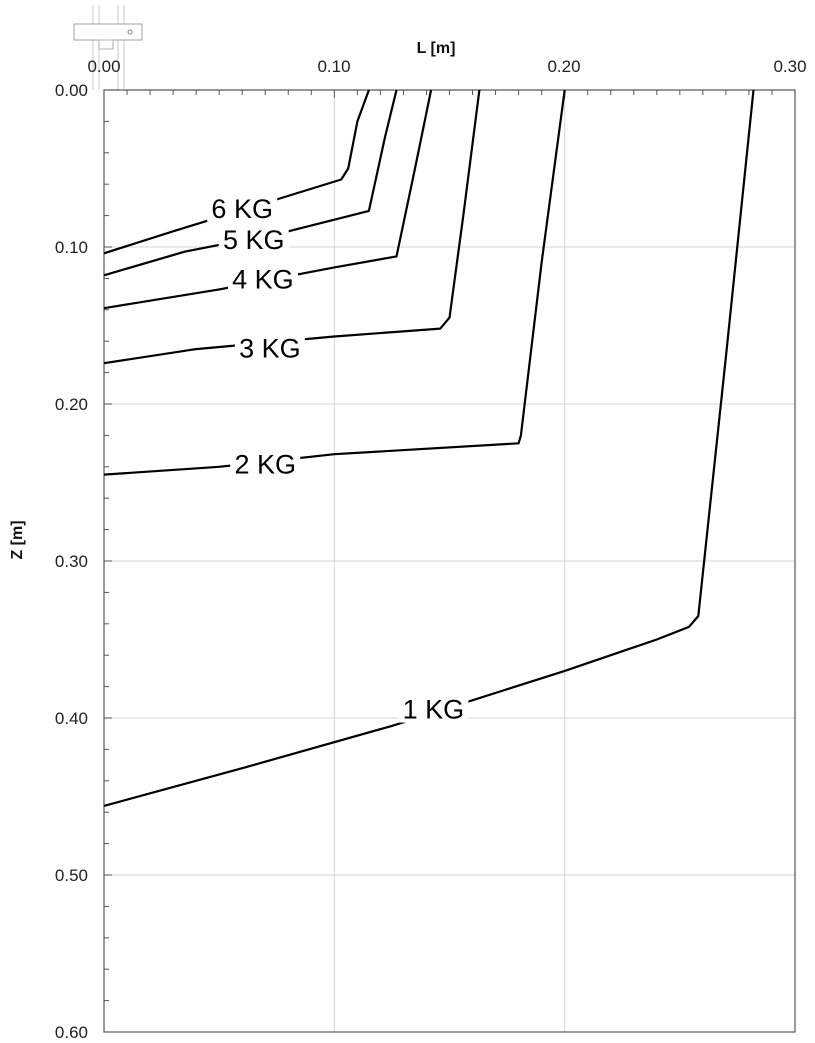 The height and width of the screenshot is (1043, 815). I want to click on contour-label-halo-2-kg, so click(265, 462).